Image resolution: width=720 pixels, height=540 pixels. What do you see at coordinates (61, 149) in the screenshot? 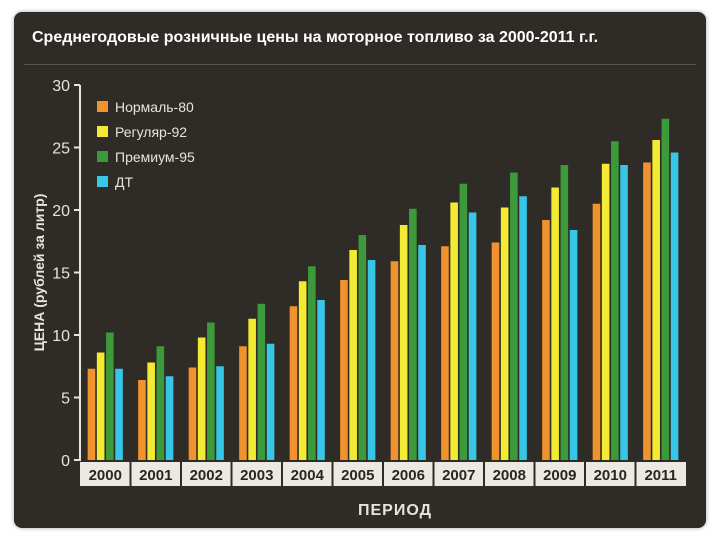
I see `y-tick-label: 25` at bounding box center [61, 149].